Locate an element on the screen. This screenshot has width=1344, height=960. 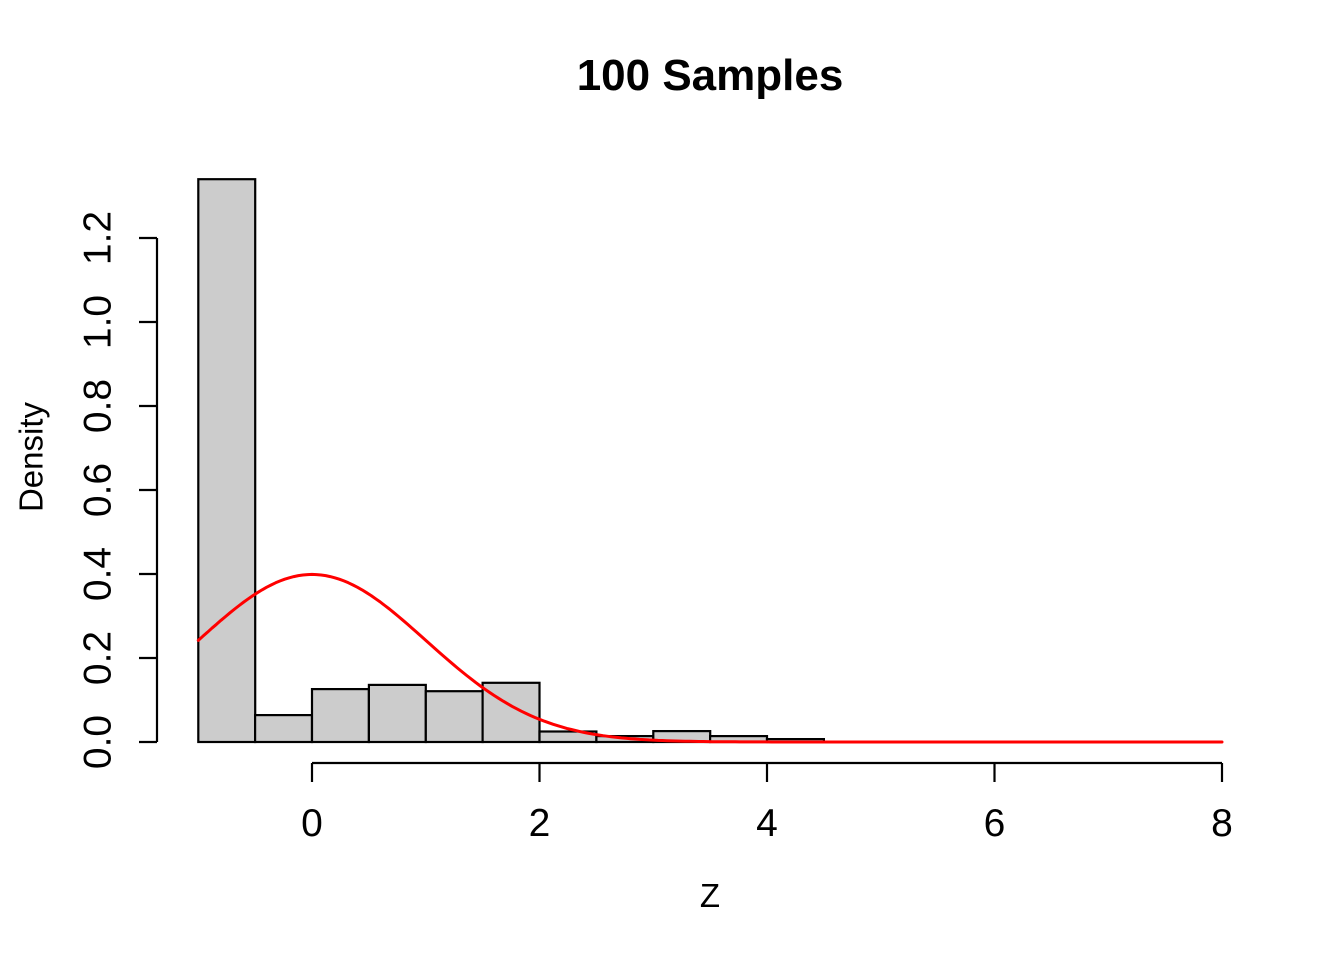
x-tick-label: 2 is located at coordinates (540, 823).